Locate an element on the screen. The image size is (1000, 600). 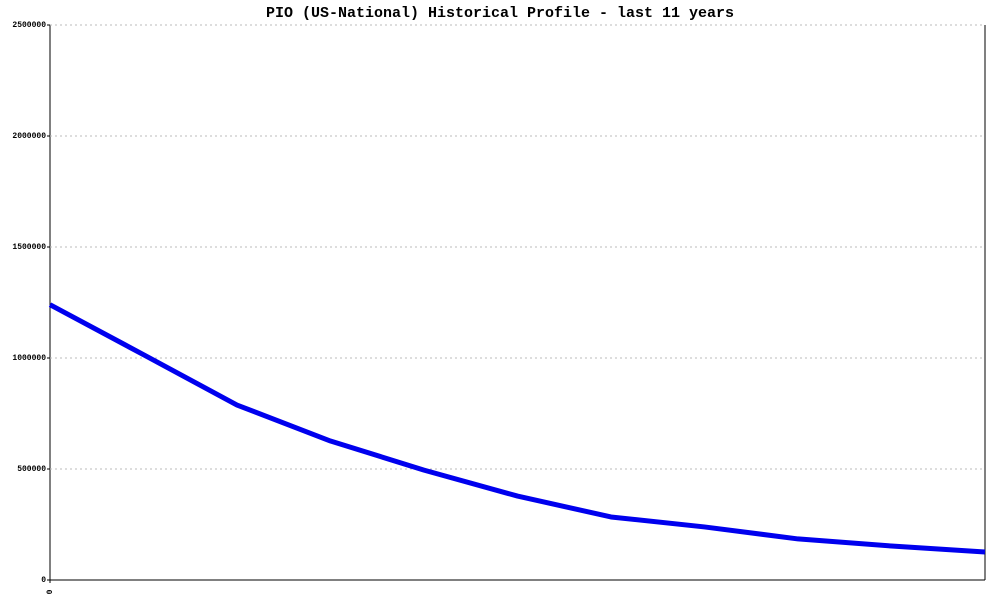
y-tick-label: 1000000 is located at coordinates (29, 358).